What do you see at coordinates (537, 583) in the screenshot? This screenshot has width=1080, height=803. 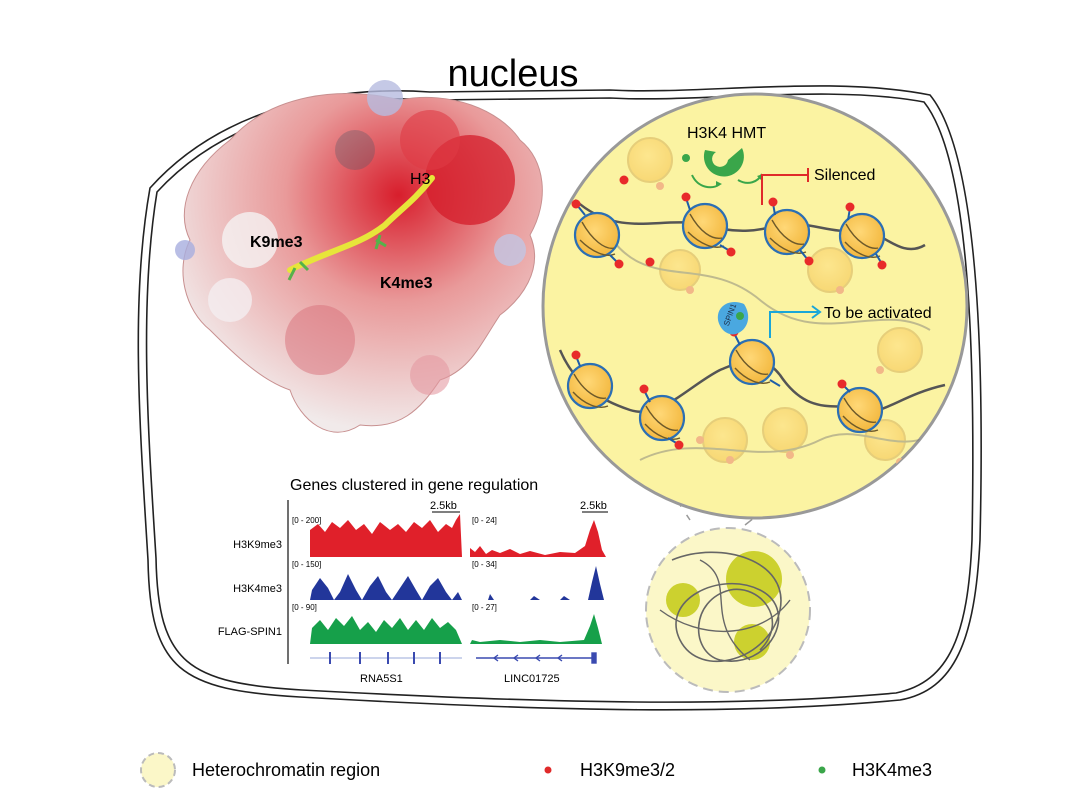 I see `track-h3k4me3-right` at bounding box center [537, 583].